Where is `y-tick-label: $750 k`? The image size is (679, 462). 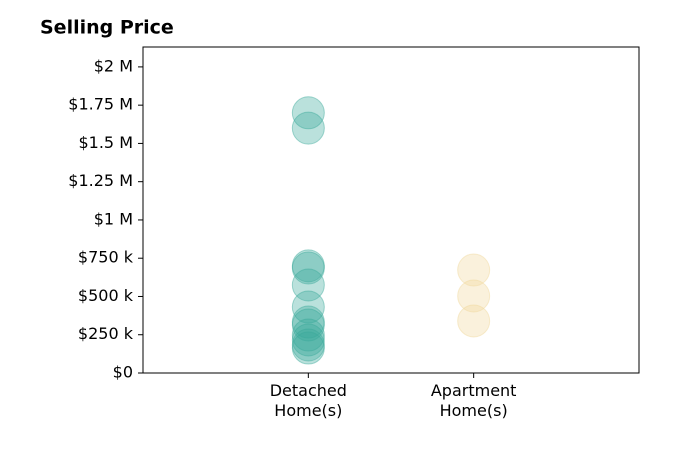
y-tick-label: $750 k is located at coordinates (106, 257).